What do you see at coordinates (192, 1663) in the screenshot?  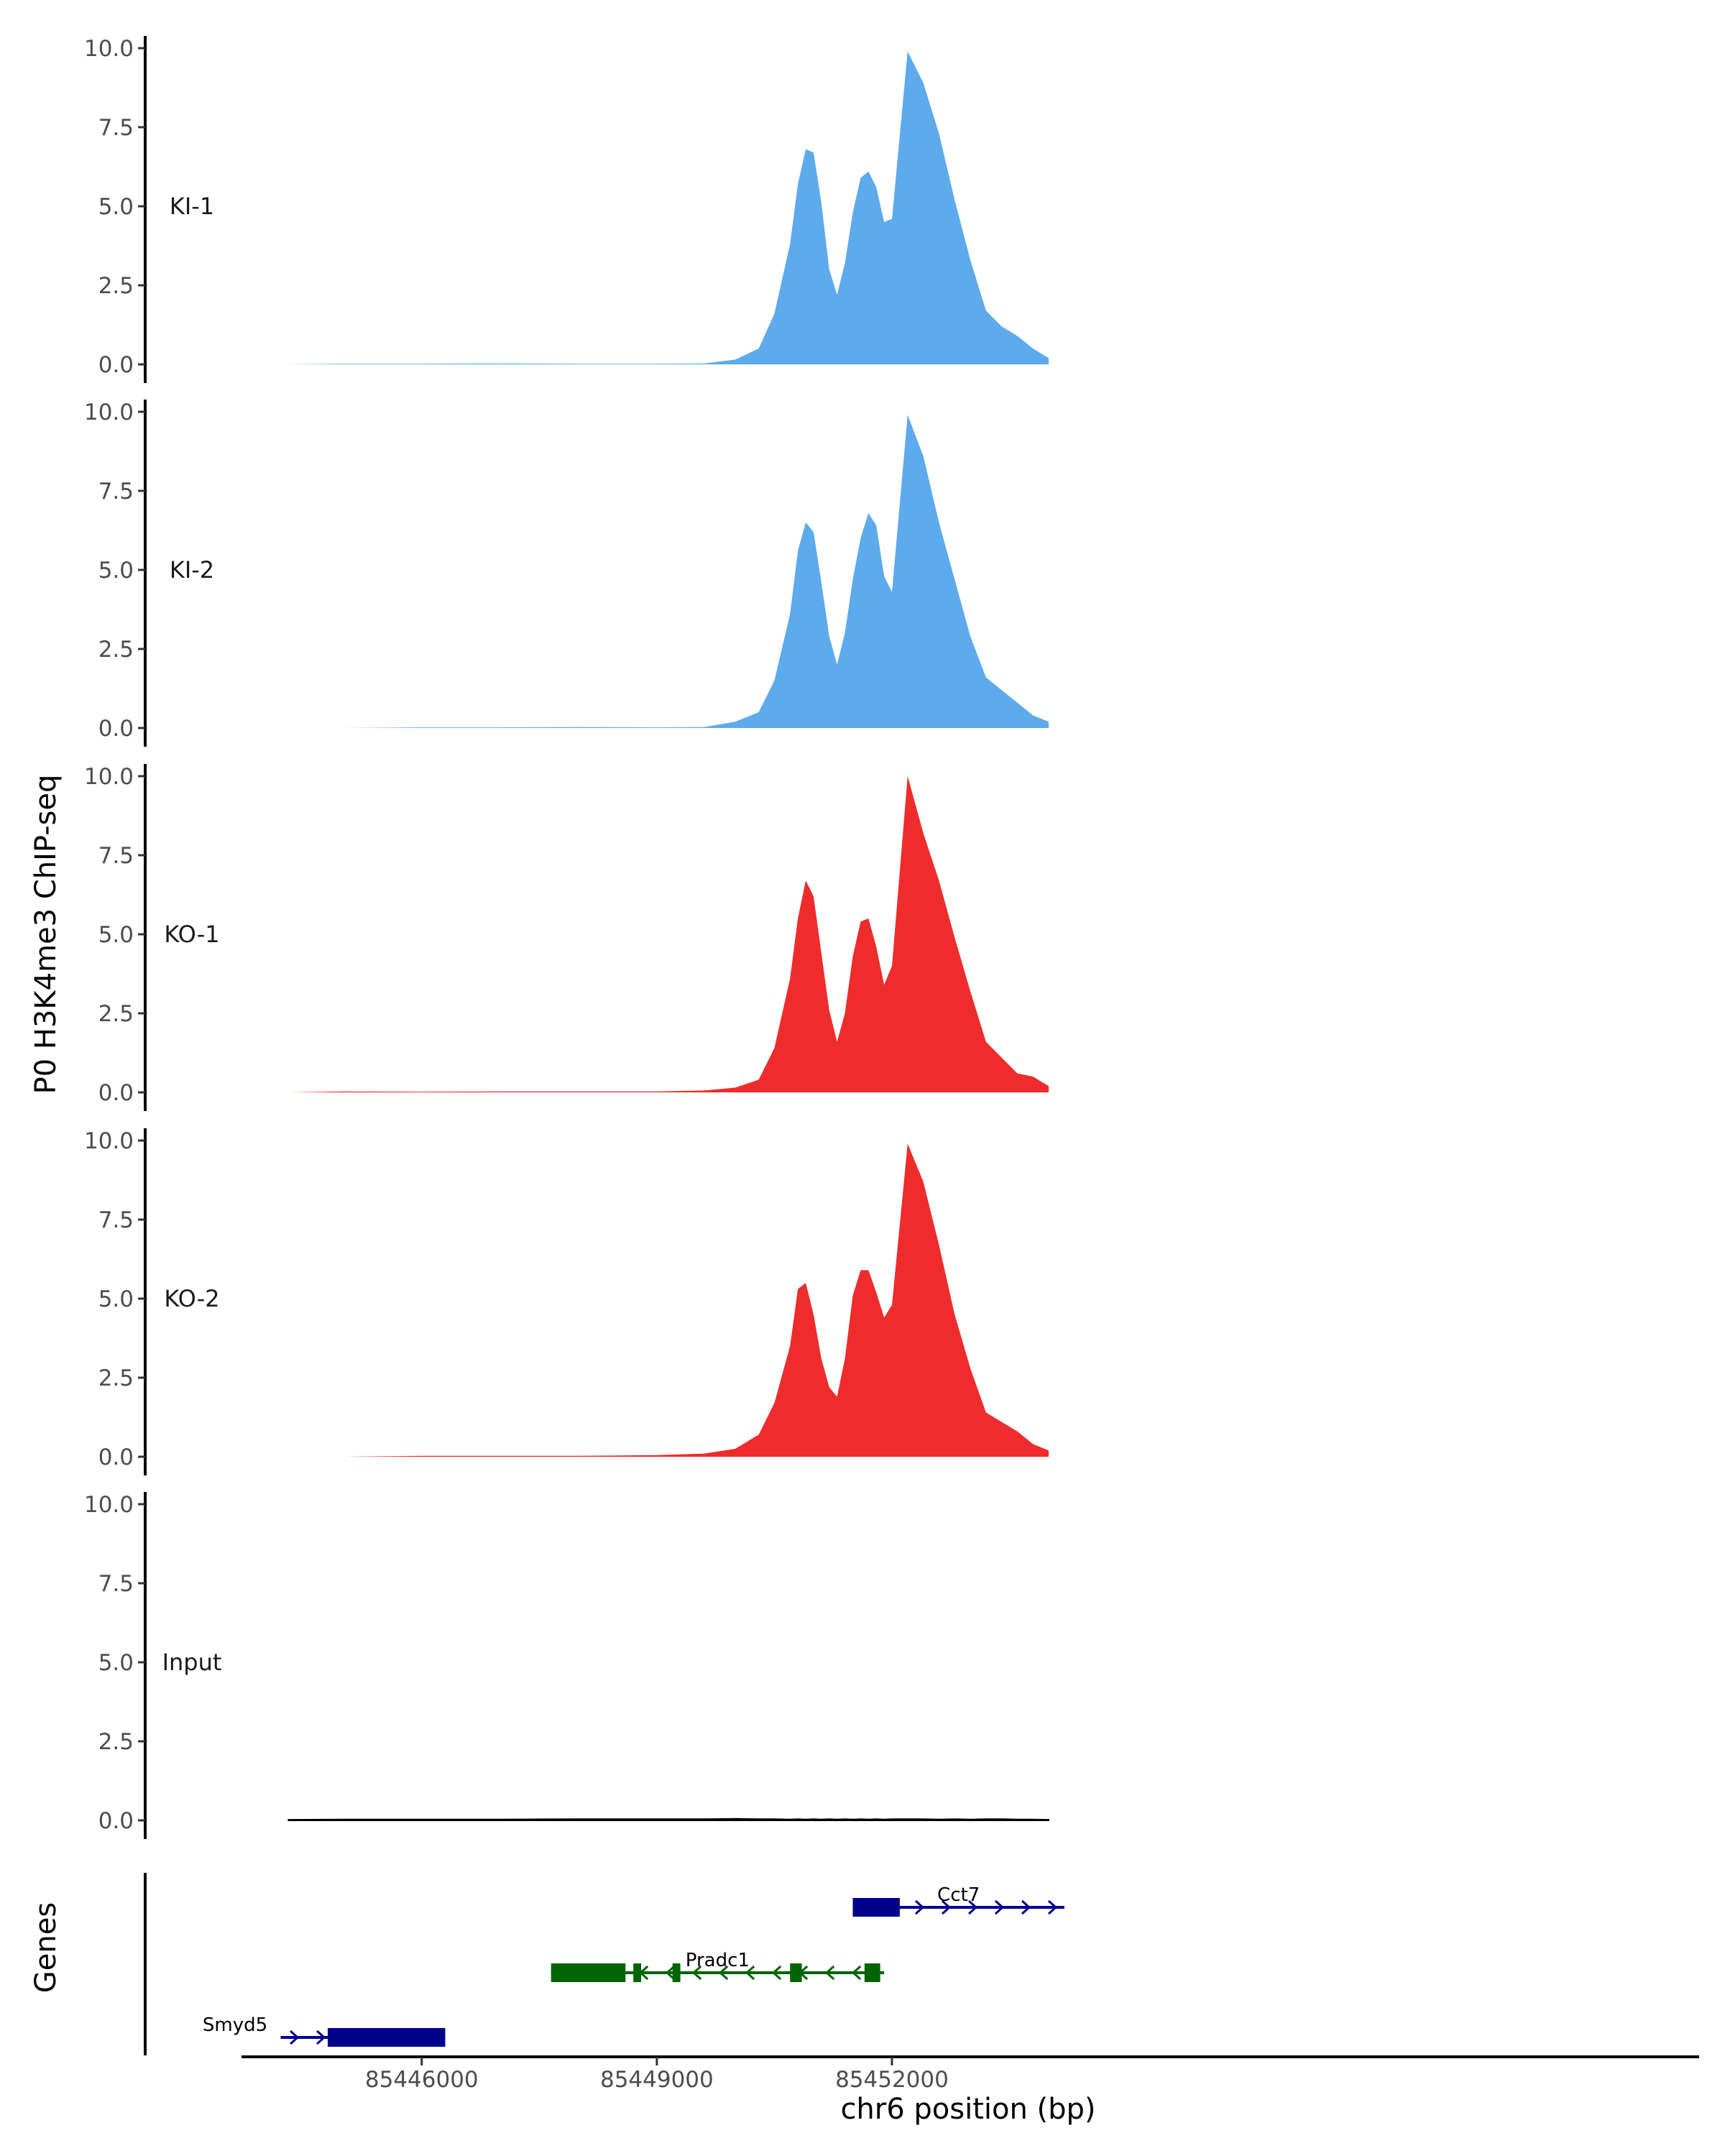 I see `track-label: Input` at bounding box center [192, 1663].